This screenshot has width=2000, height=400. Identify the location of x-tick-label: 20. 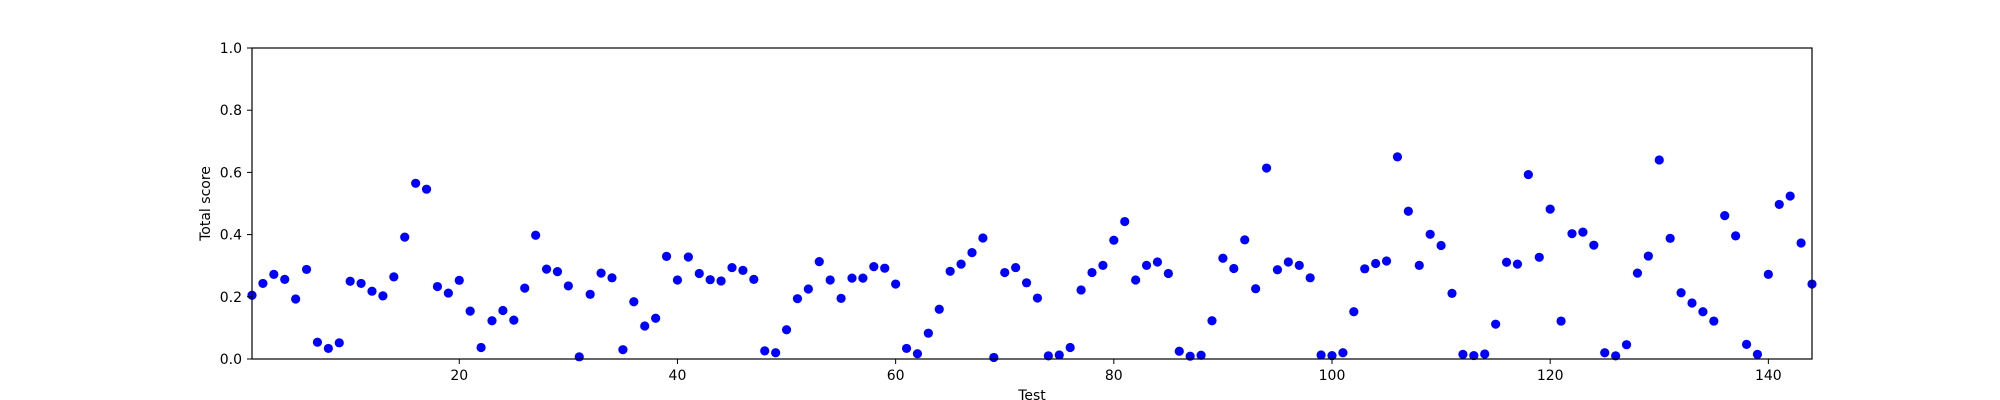
(459, 376).